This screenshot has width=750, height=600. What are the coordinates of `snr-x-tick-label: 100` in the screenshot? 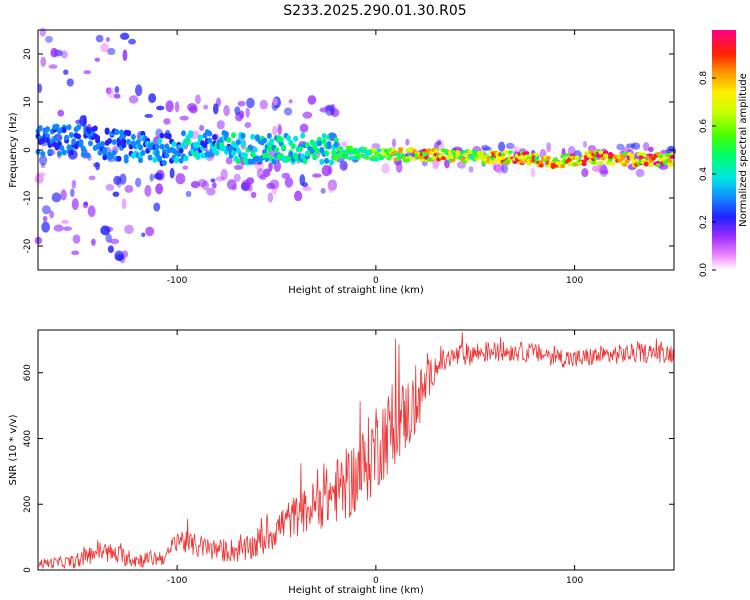 It's located at (574, 581).